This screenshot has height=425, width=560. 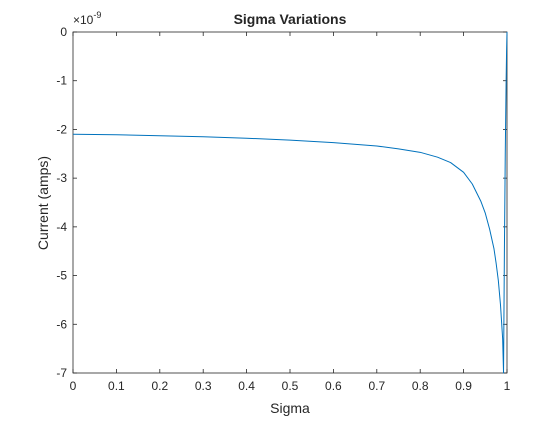 I want to click on x-tick-label: 0.3, so click(x=203, y=386).